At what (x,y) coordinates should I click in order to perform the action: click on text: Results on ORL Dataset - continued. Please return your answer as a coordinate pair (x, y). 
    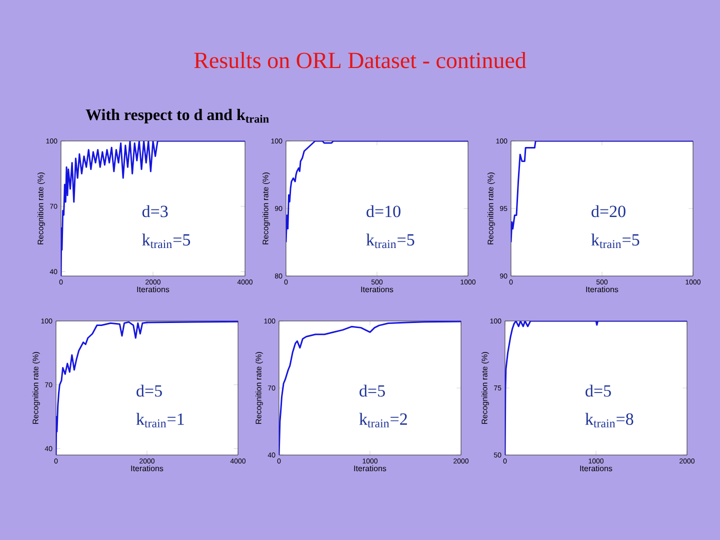
    Looking at the image, I should click on (360, 60).